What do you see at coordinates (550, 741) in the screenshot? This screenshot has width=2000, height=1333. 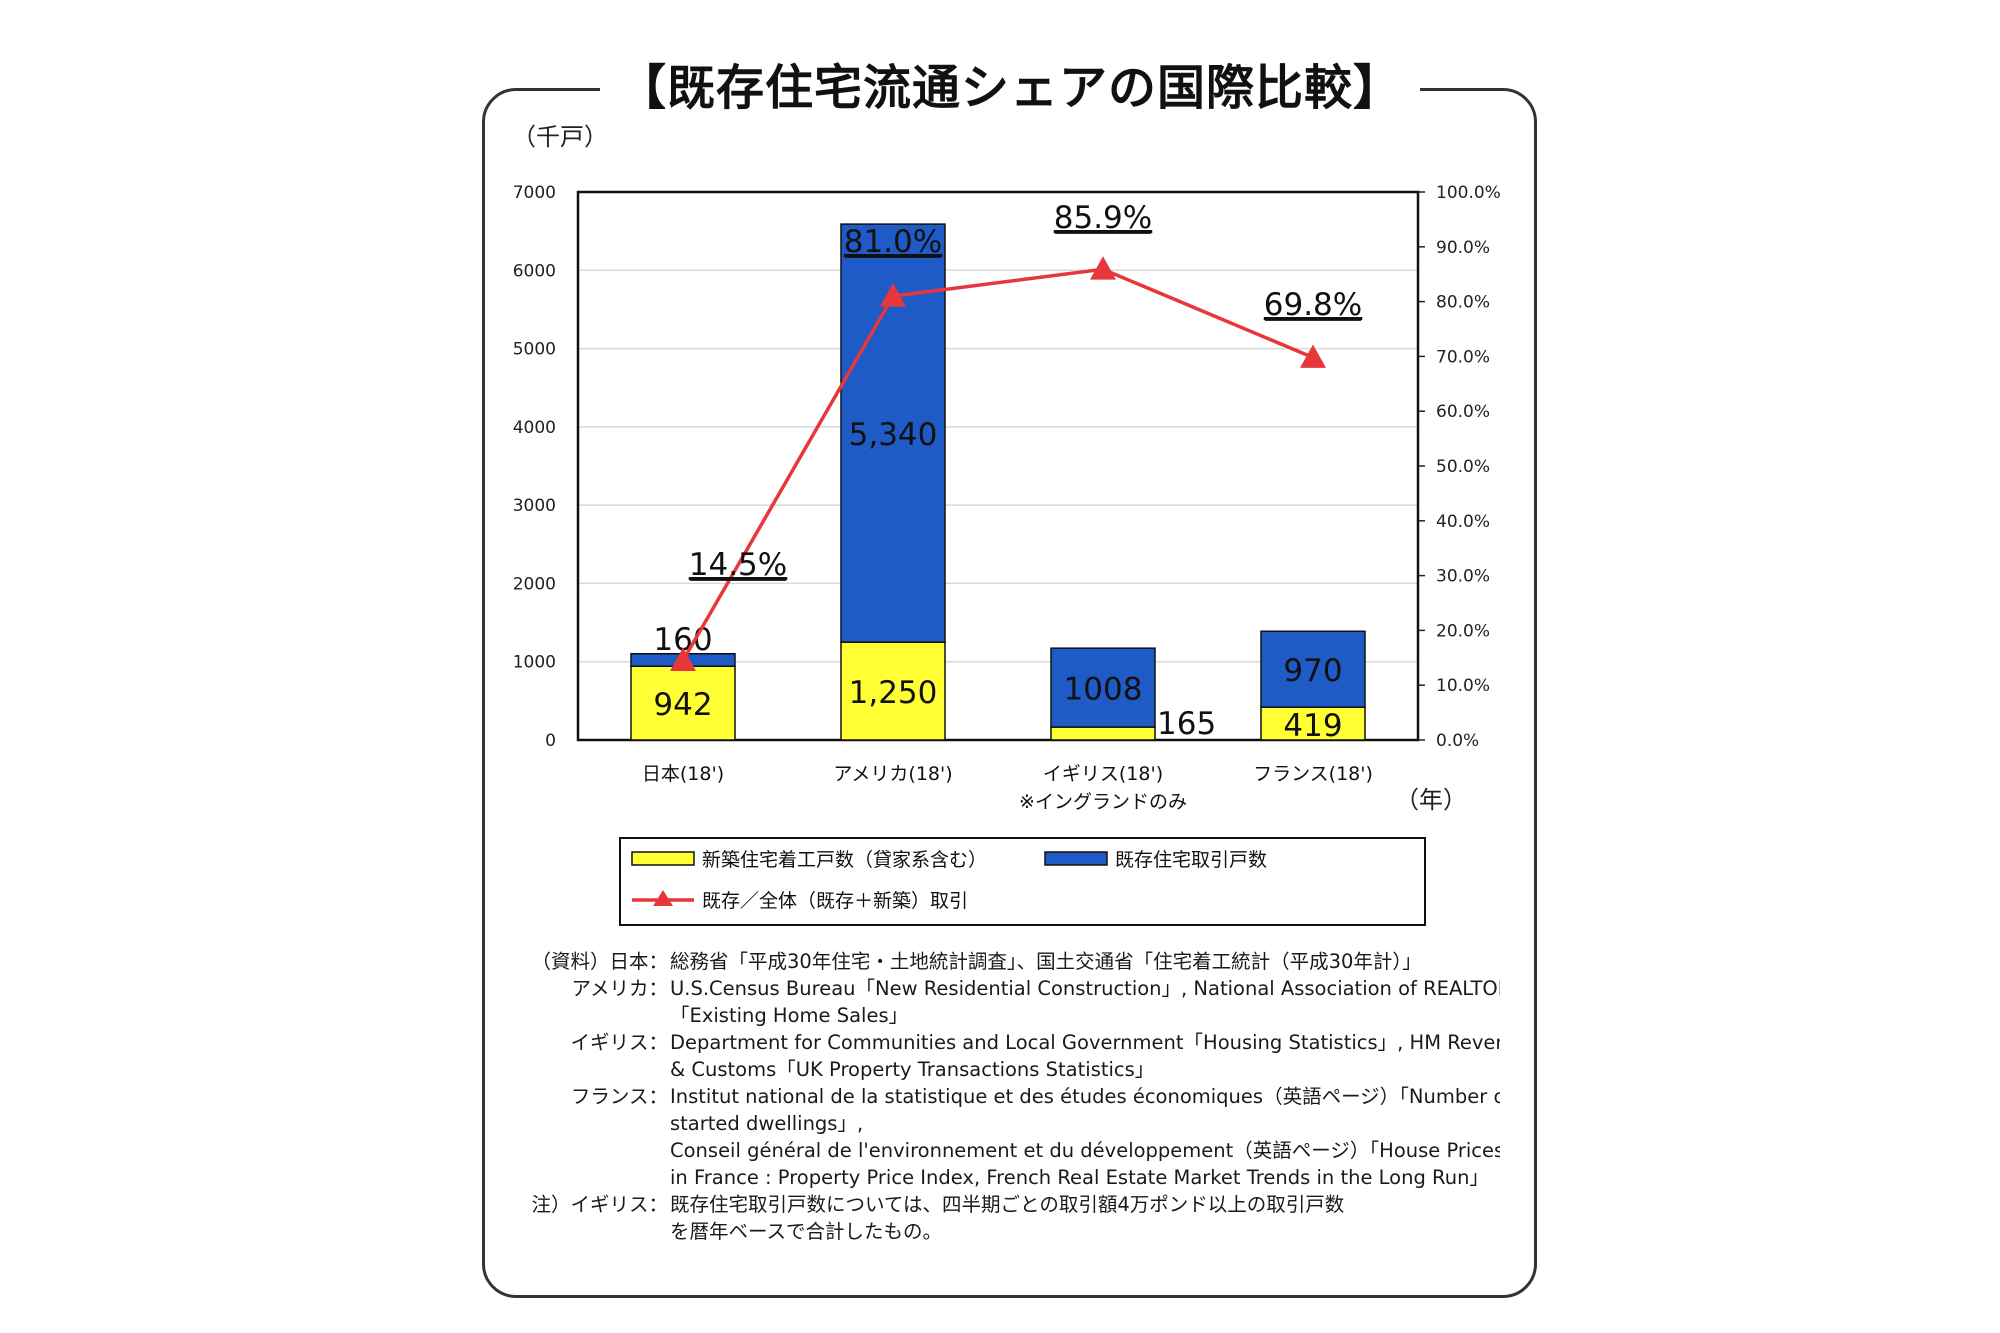 I see `y-tick-label: 0` at bounding box center [550, 741].